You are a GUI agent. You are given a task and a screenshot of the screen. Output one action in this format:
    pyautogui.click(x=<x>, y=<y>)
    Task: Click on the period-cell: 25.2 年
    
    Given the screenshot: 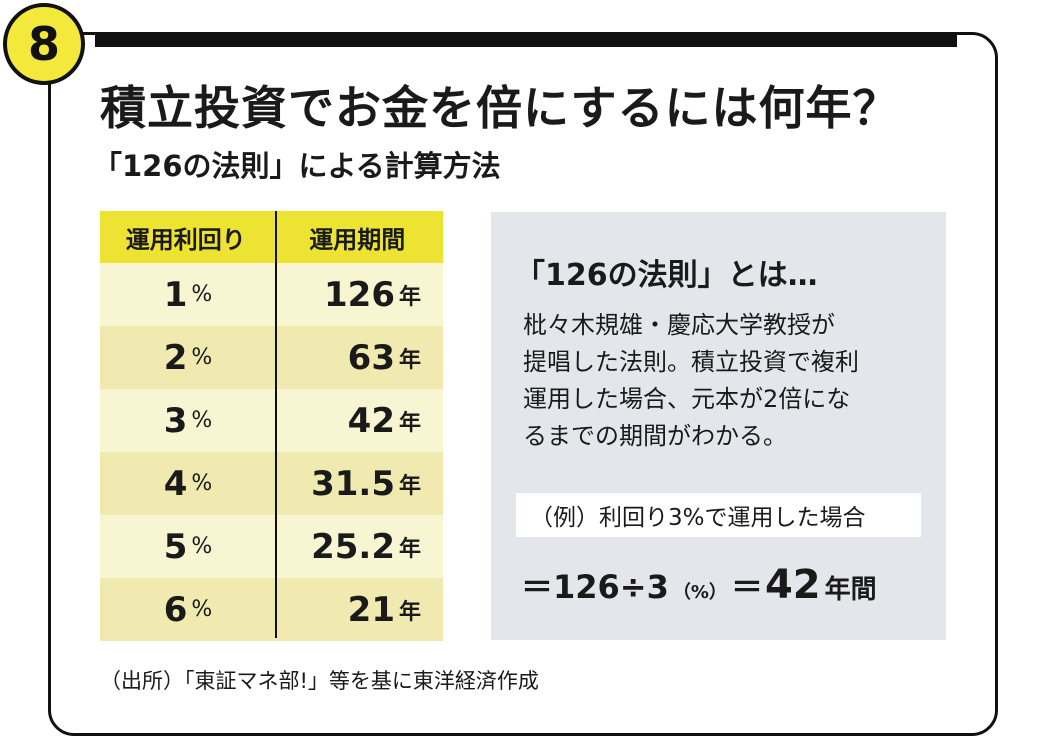 What is the action you would take?
    pyautogui.click(x=359, y=546)
    